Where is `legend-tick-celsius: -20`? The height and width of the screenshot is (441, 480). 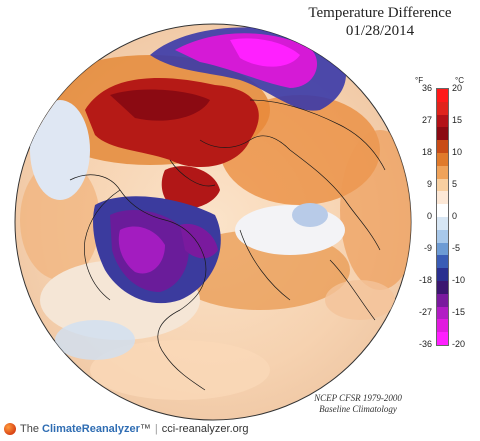 legend-tick-celsius: -20 is located at coordinates (459, 344).